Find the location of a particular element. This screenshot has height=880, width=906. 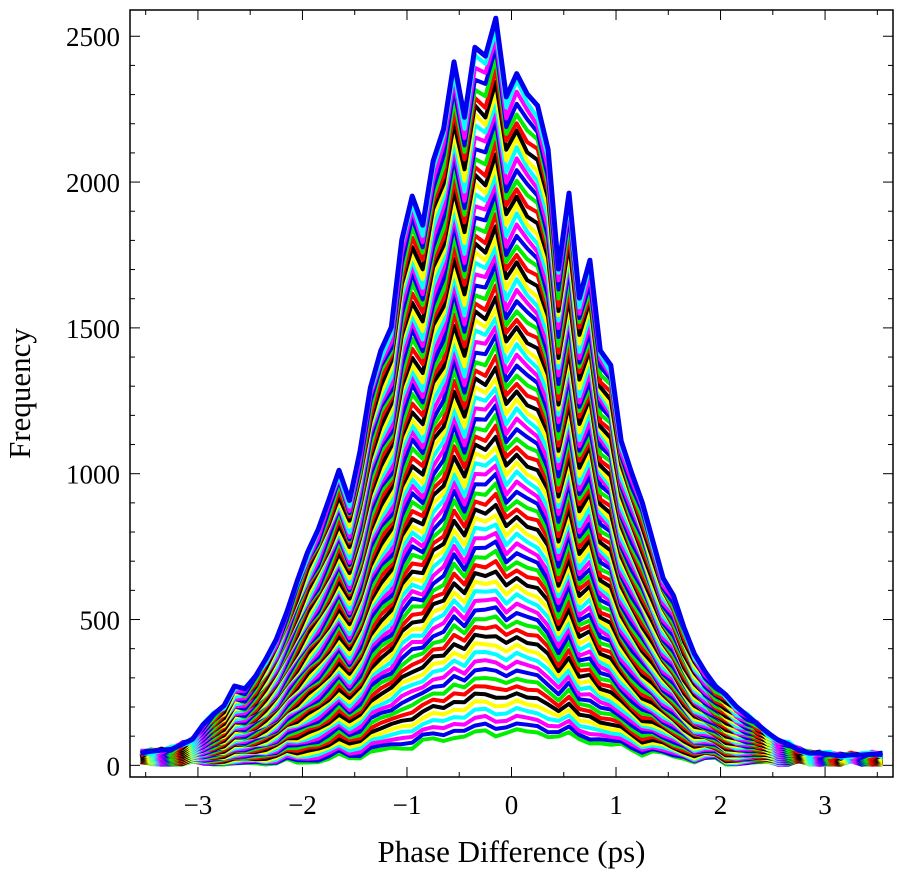

y-tick-label: 500 is located at coordinates (100, 621).